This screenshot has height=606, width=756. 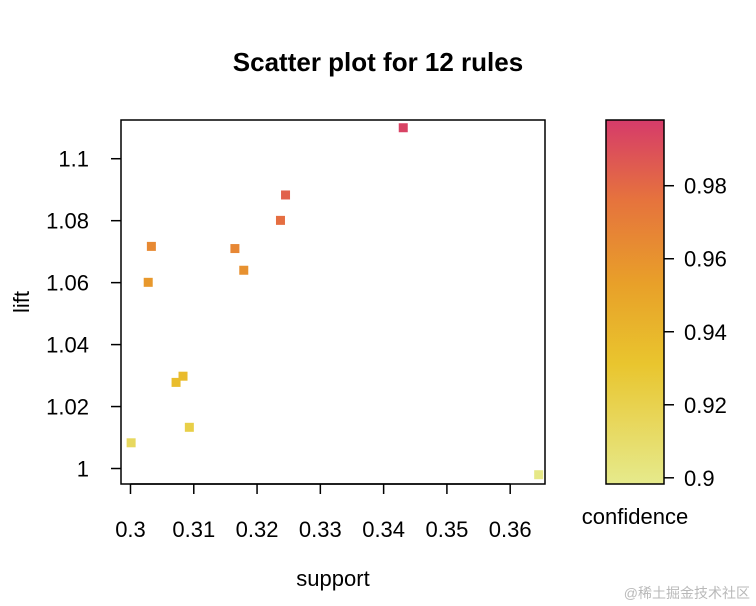 What do you see at coordinates (378, 62) in the screenshot?
I see `chart-title: Scatter plot for 12 rules` at bounding box center [378, 62].